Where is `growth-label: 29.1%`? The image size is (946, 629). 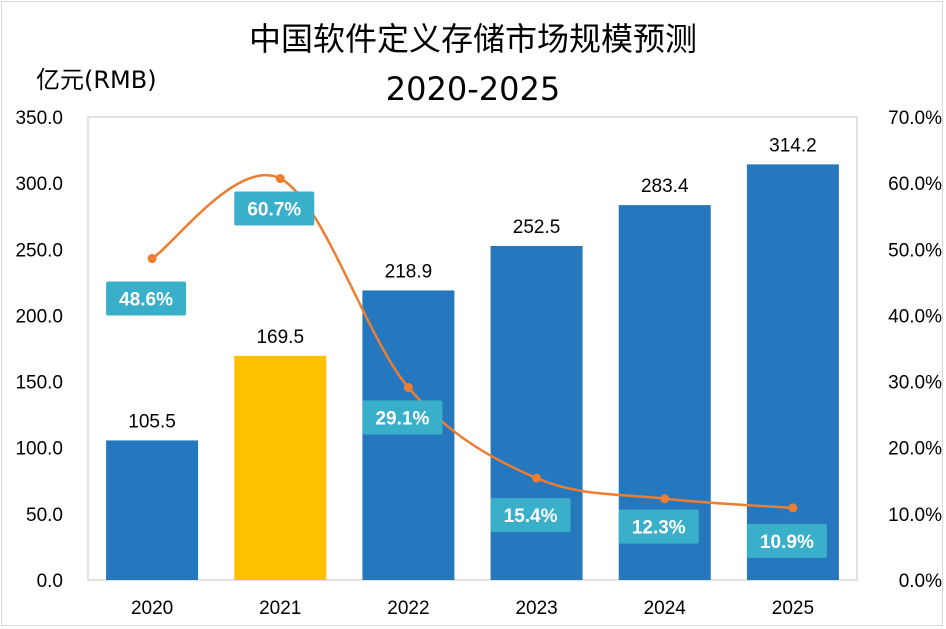
growth-label: 29.1% is located at coordinates (402, 419).